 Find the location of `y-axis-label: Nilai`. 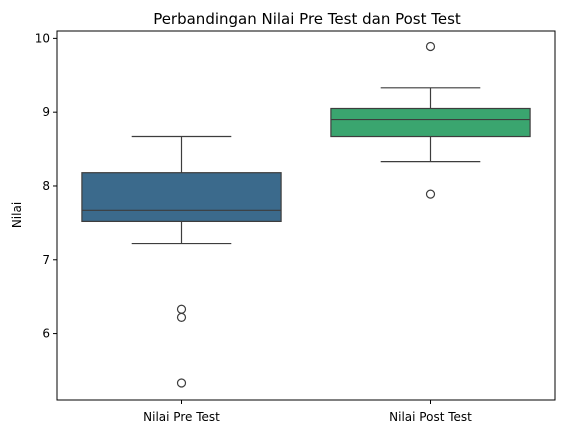

y-axis-label: Nilai is located at coordinates (17, 215).